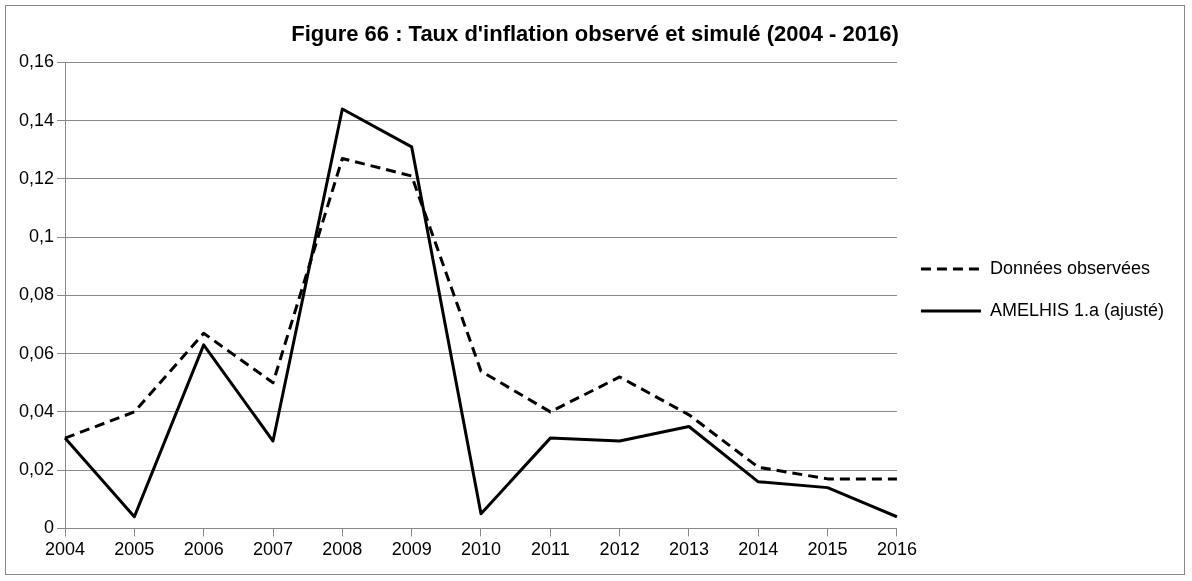 The image size is (1192, 581). Describe the element at coordinates (827, 549) in the screenshot. I see `x-tick-label: 2015` at that location.